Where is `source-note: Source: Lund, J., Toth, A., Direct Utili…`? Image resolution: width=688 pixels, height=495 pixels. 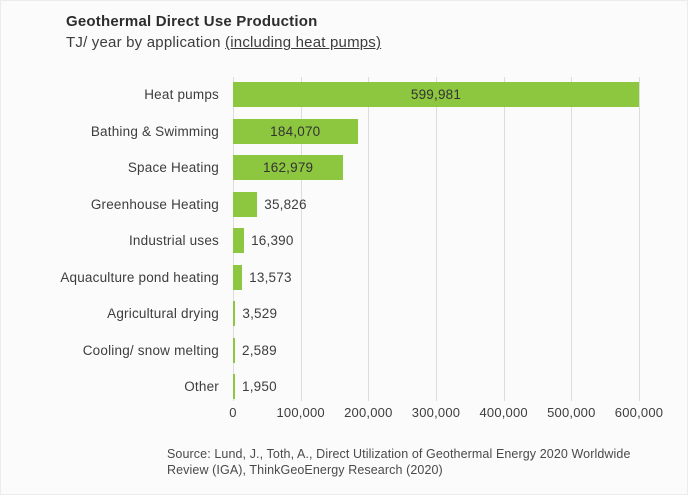
source-note: Source: Lund, J., Toth, A., Direct Utili… is located at coordinates (399, 462).